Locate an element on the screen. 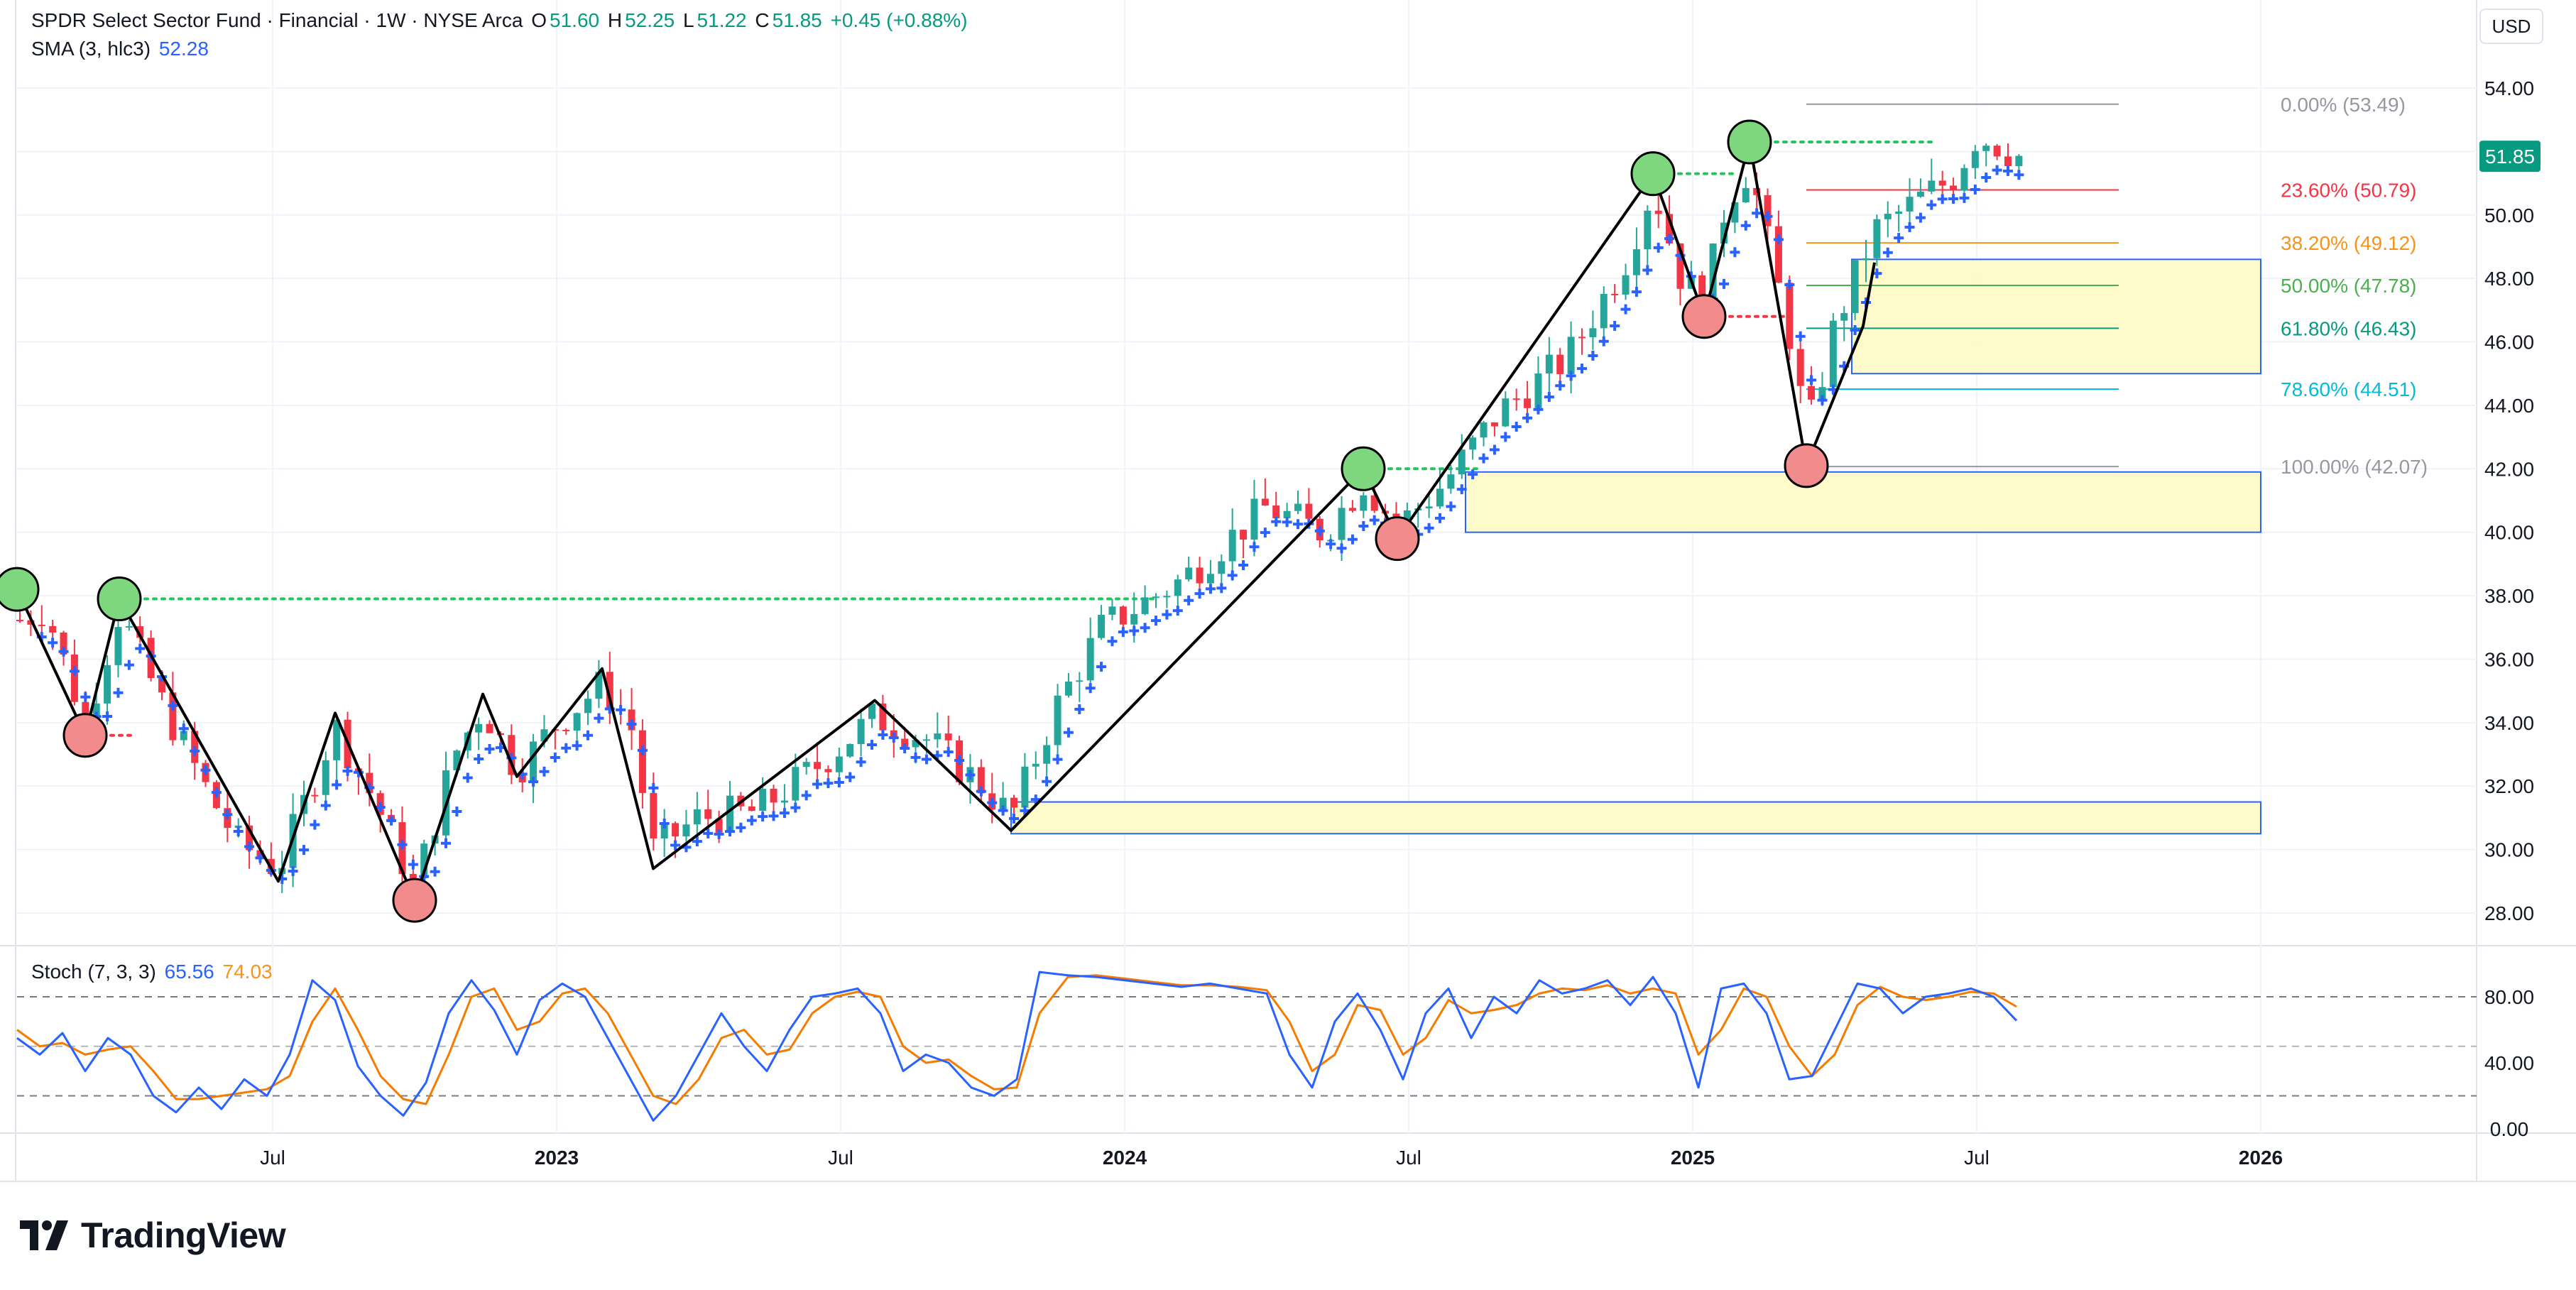  open-label: O is located at coordinates (539, 20).